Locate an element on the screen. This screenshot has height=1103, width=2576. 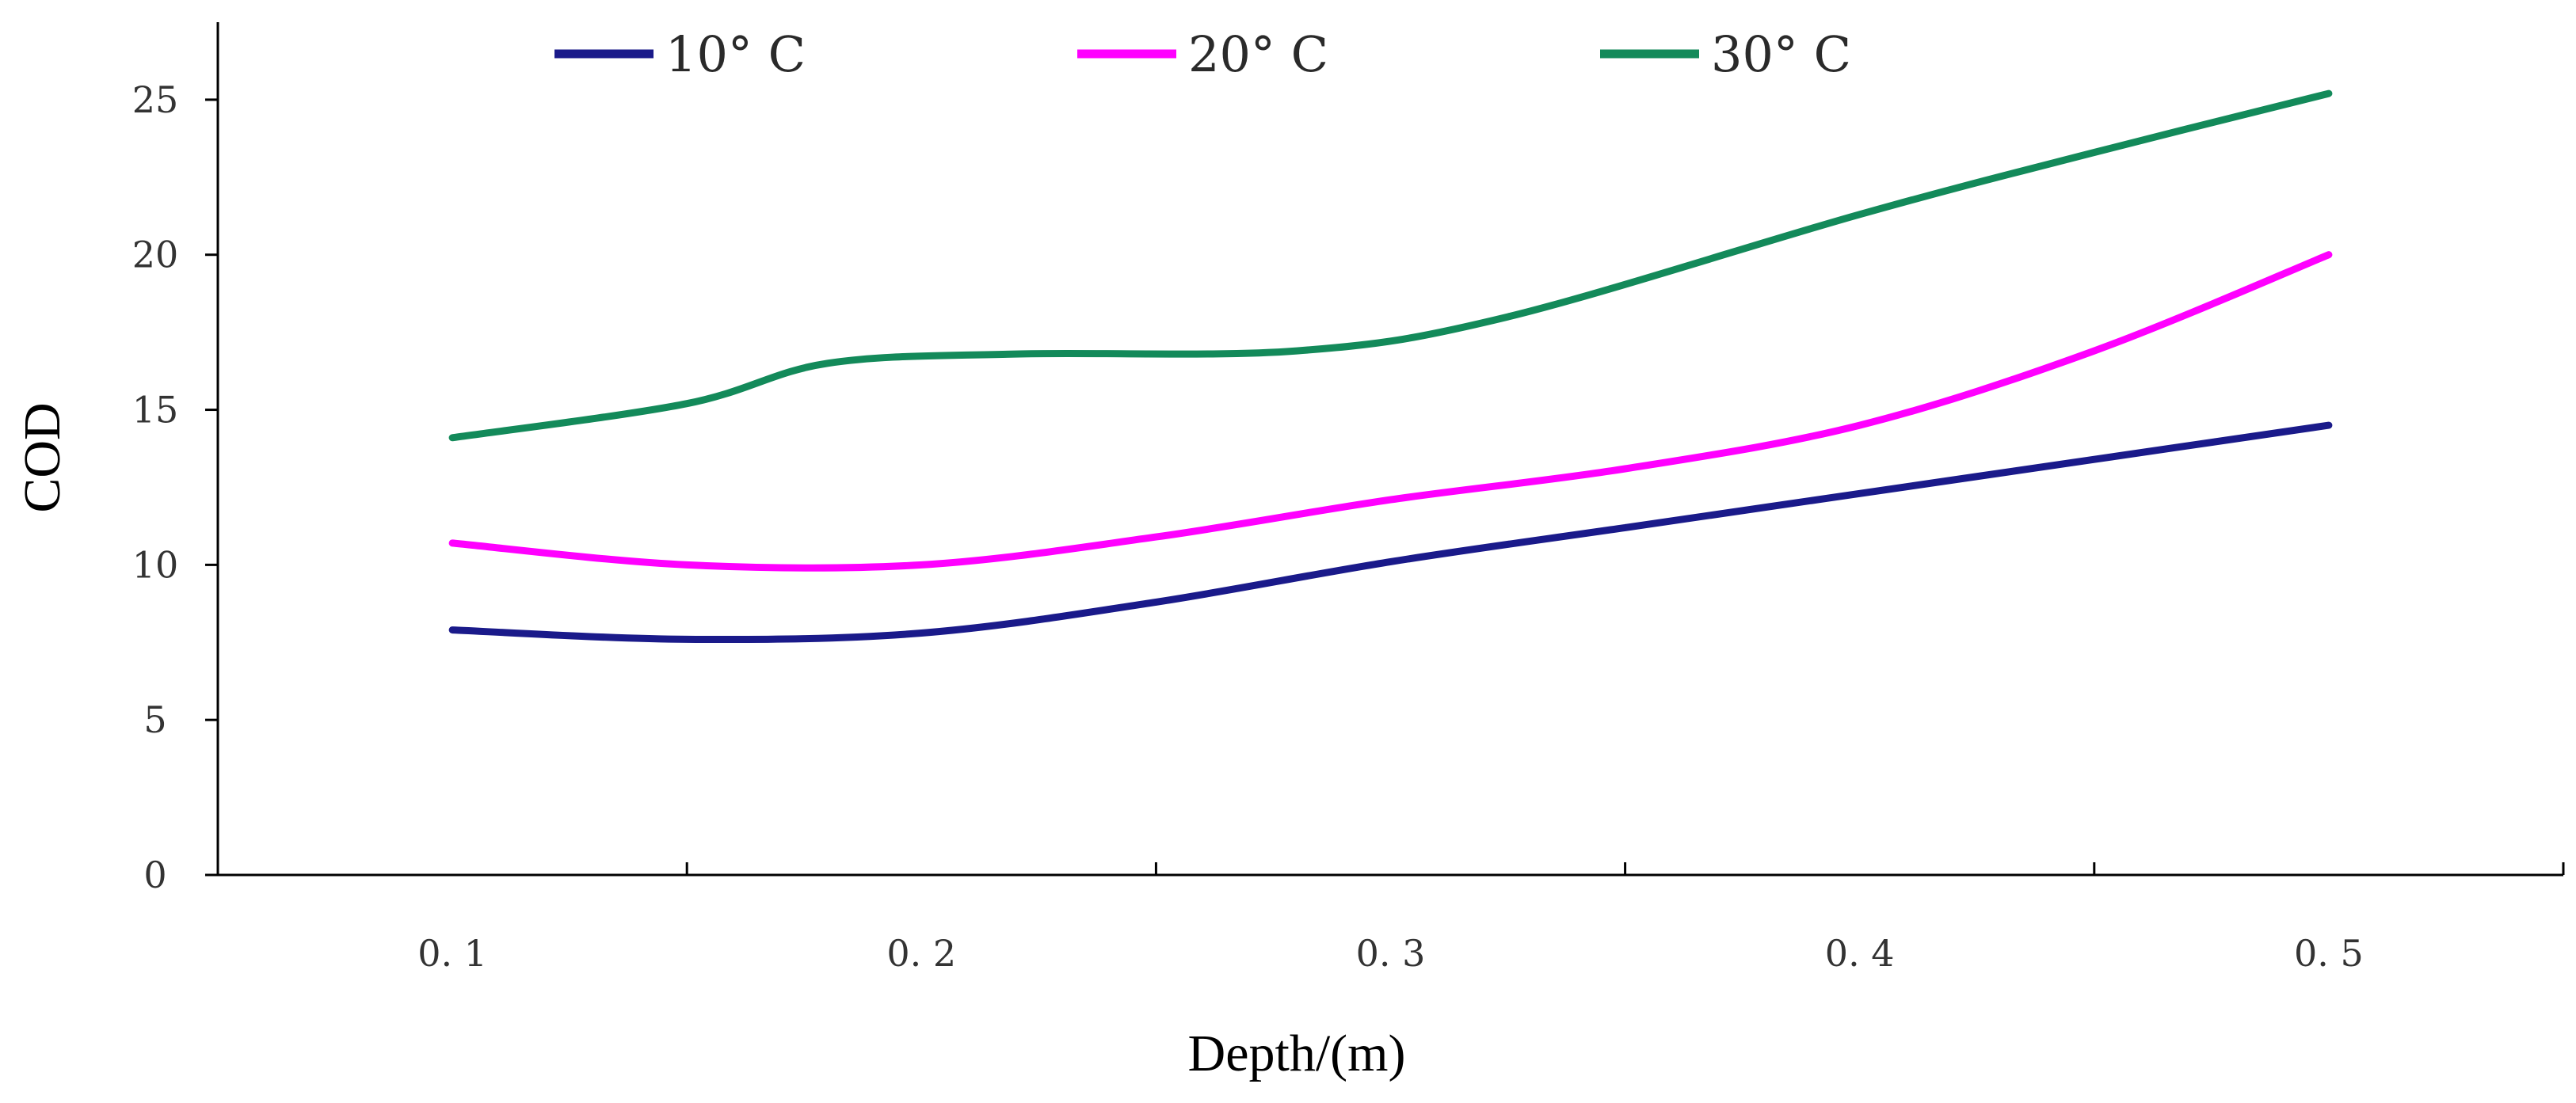
y-tick-label: 10 is located at coordinates (155, 564).